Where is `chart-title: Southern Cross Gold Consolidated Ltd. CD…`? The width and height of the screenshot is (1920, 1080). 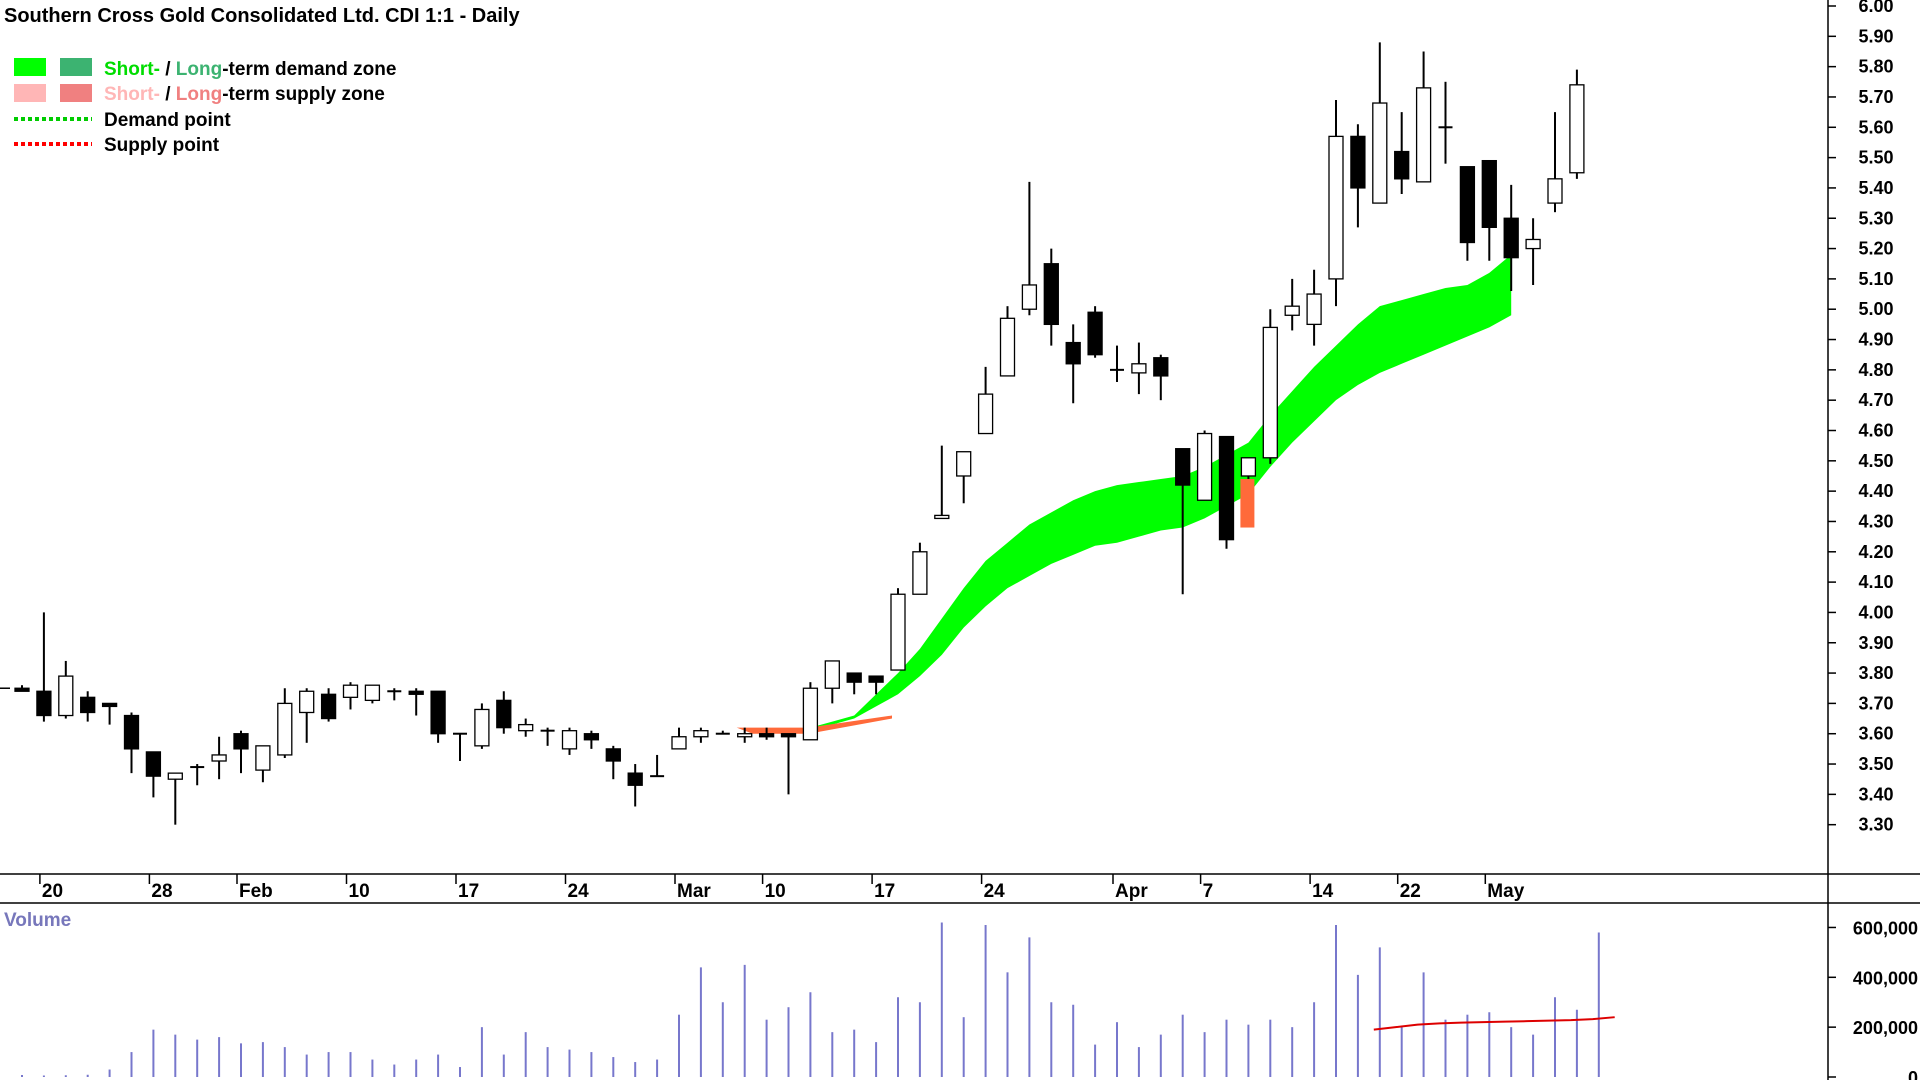 chart-title: Southern Cross Gold Consolidated Ltd. CD… is located at coordinates (262, 16).